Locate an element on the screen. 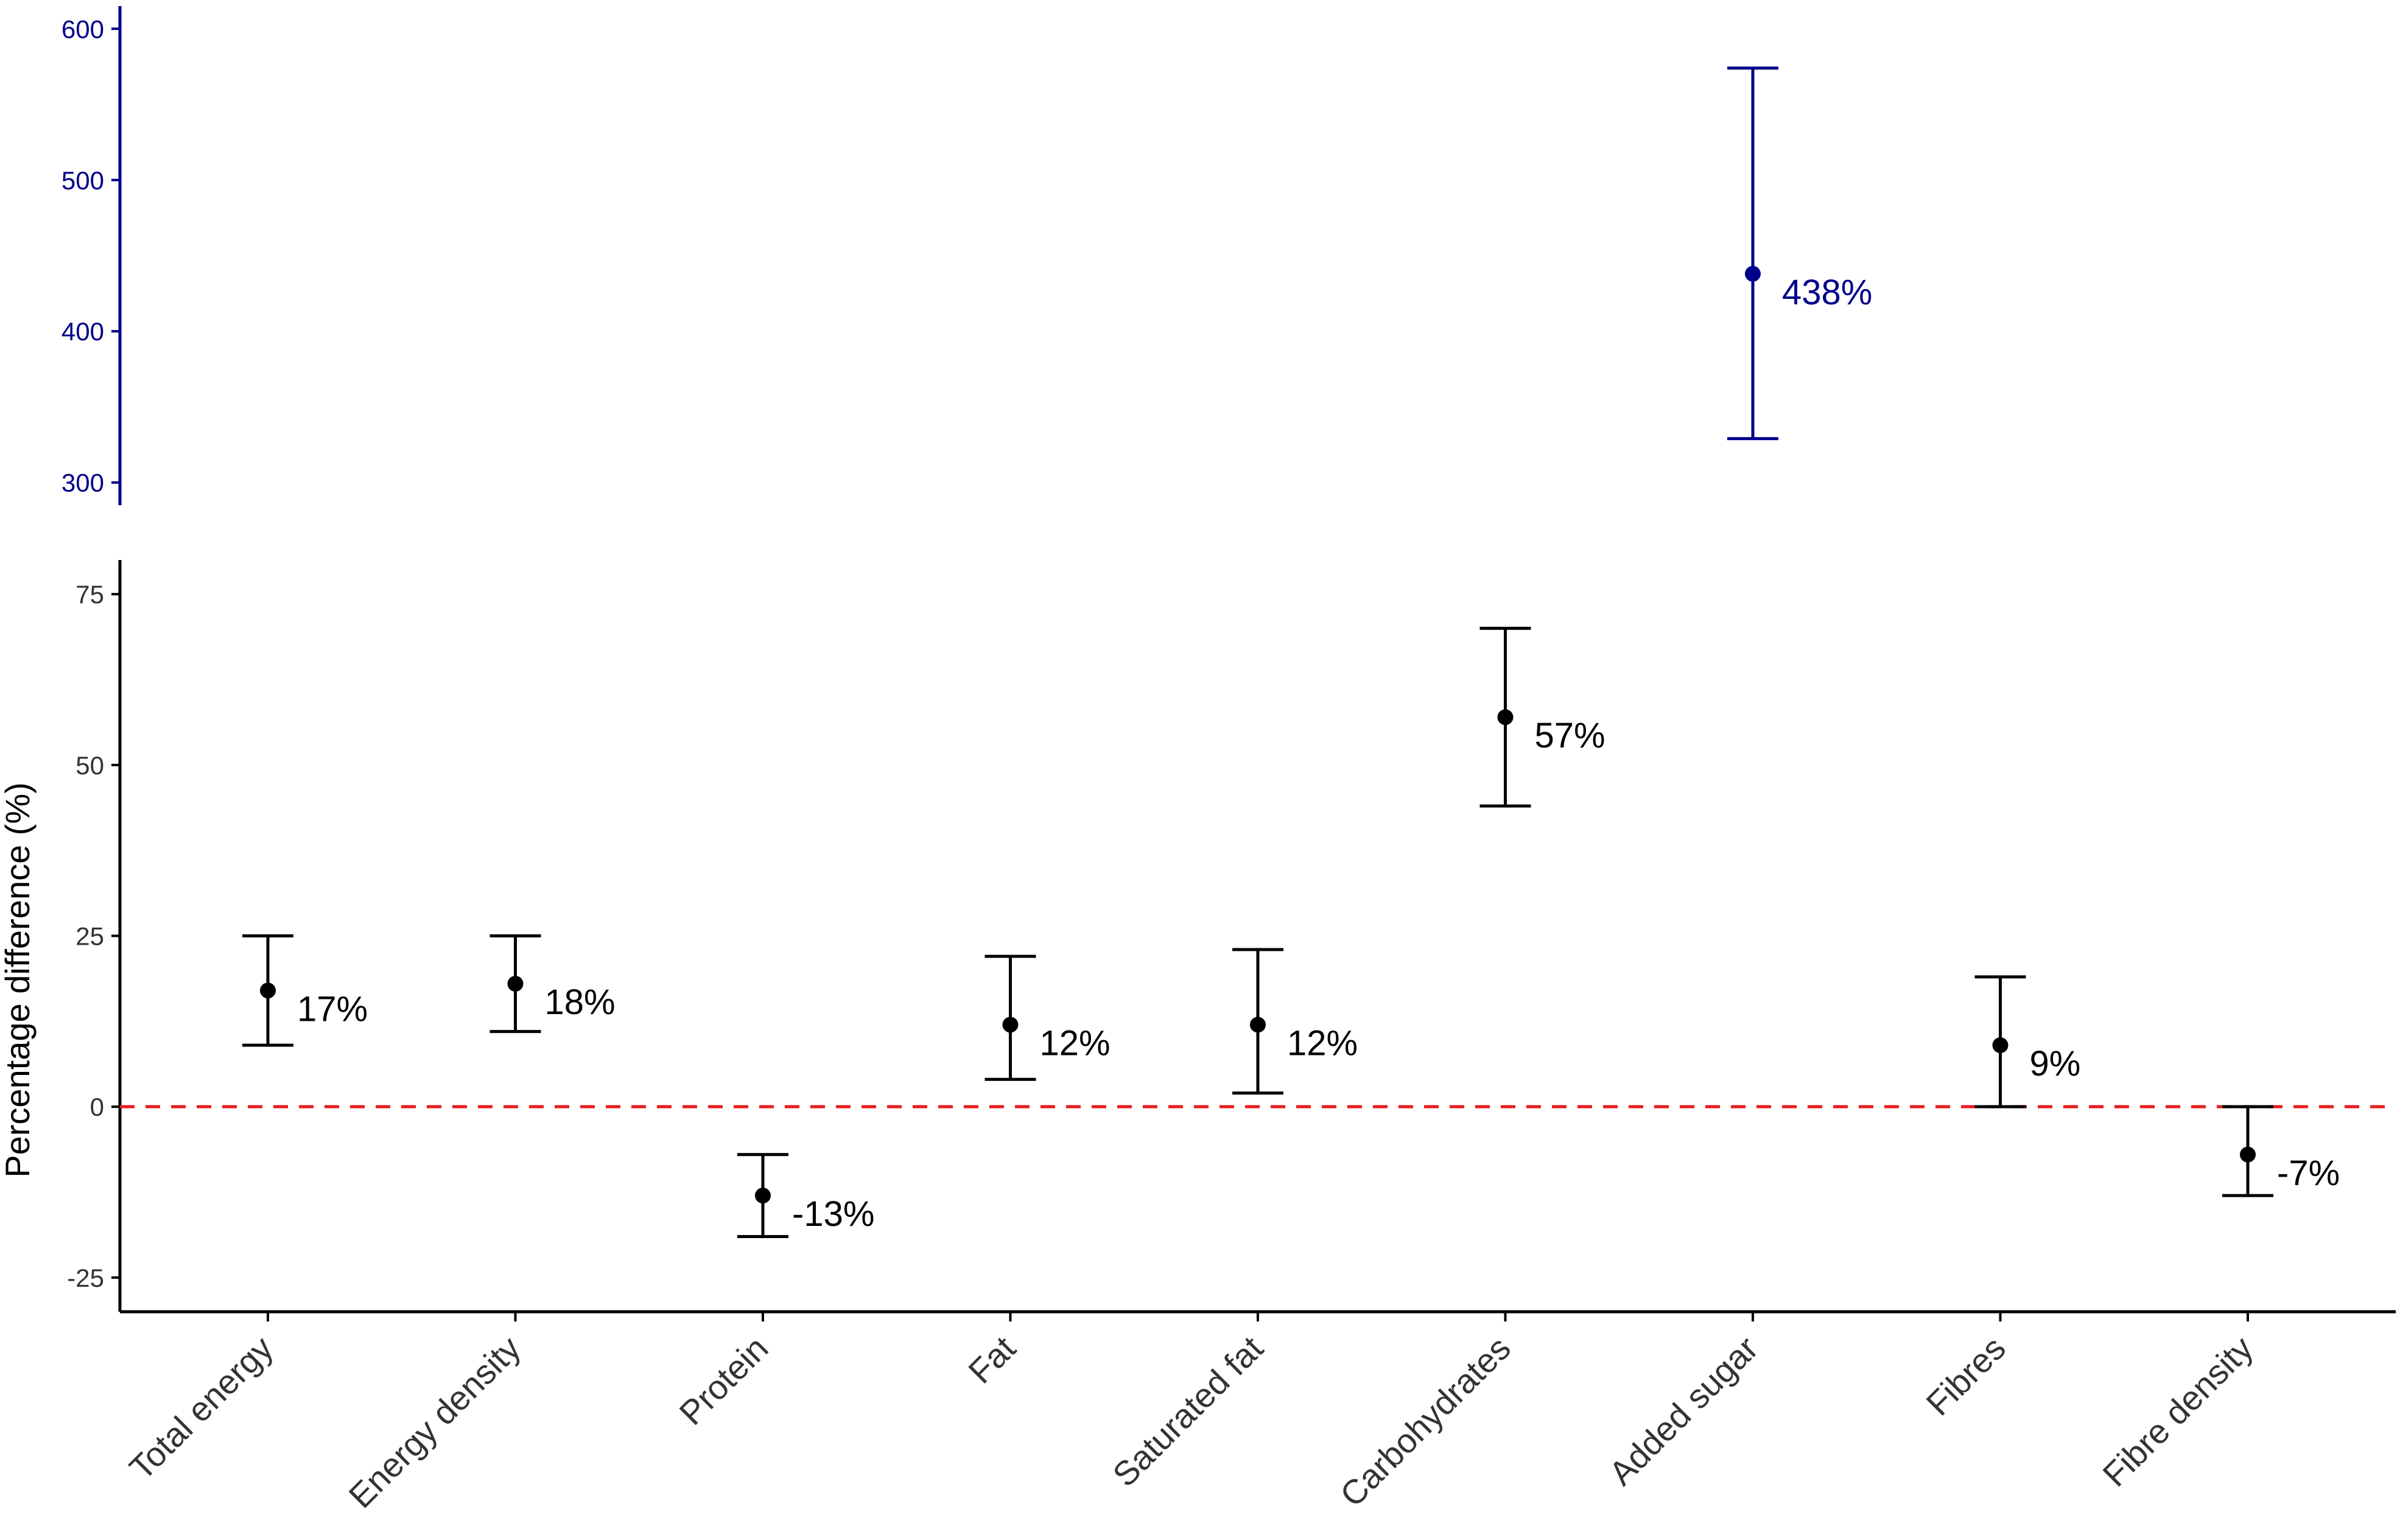  data-label: 438% is located at coordinates (1827, 292).